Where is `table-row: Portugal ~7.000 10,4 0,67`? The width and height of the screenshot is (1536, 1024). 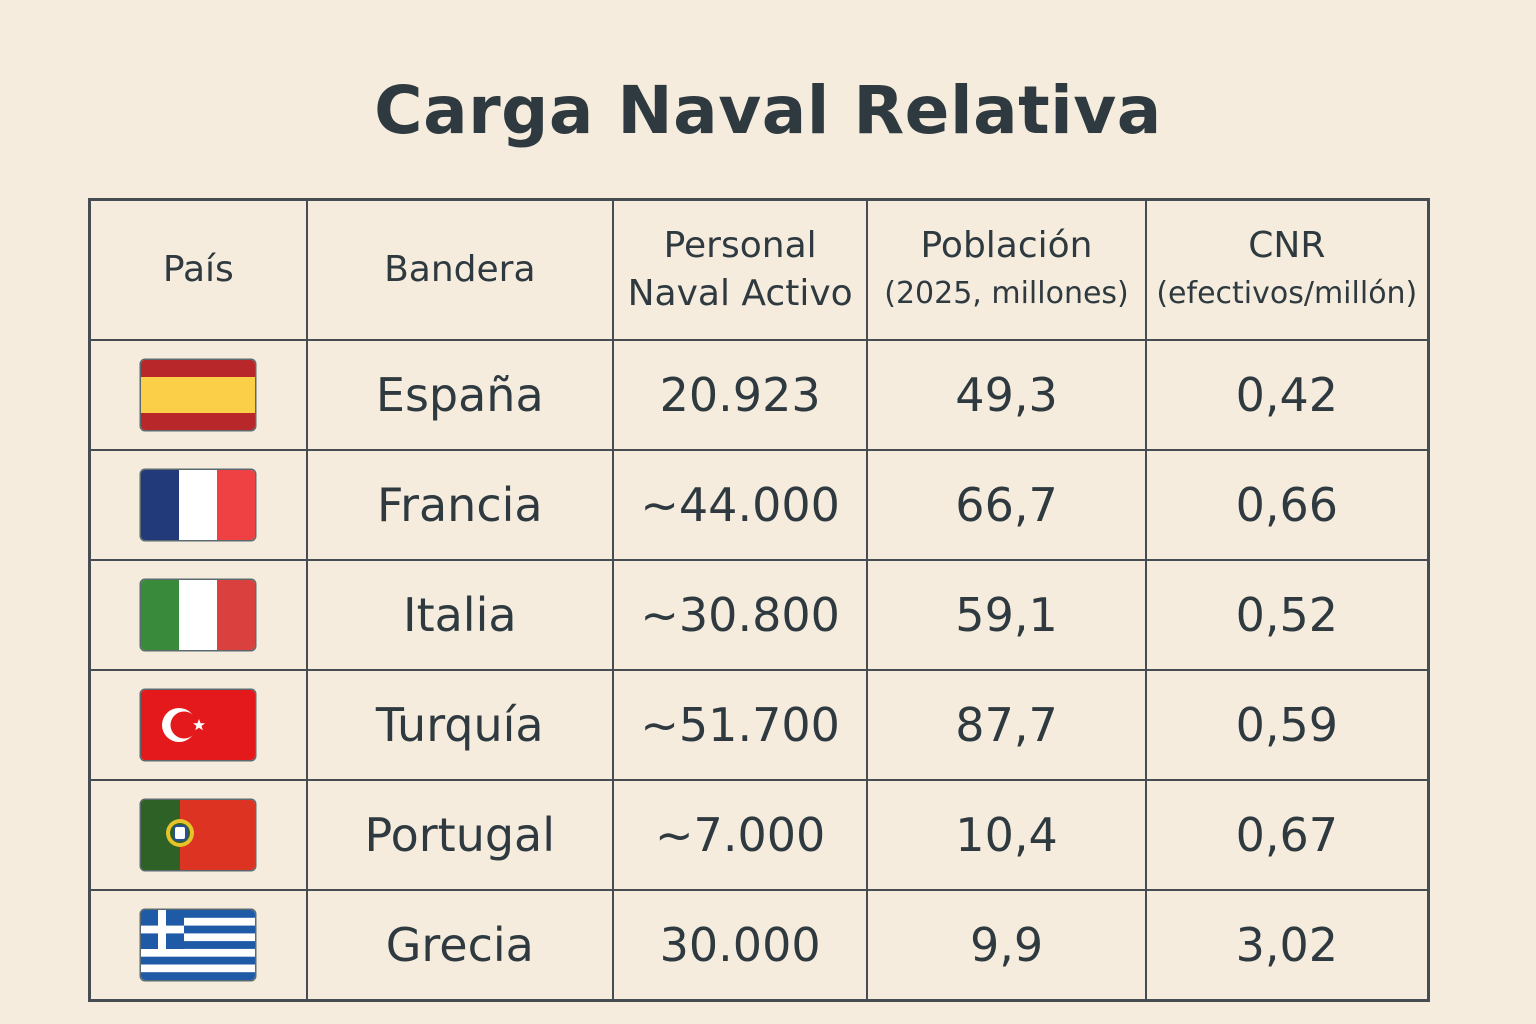 table-row: Portugal ~7.000 10,4 0,67 is located at coordinates (759, 835).